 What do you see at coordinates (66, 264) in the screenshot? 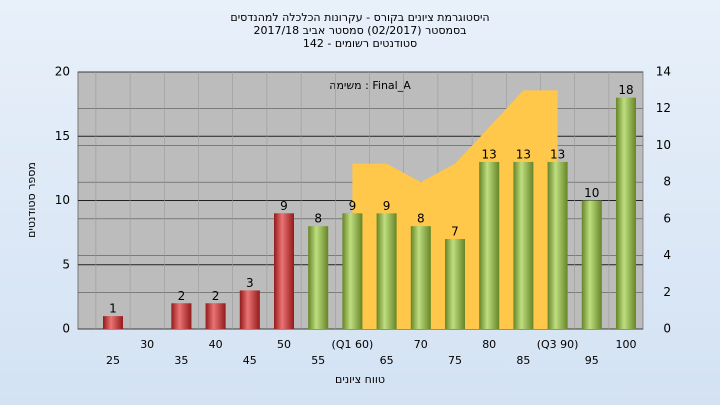
I see `y-tick-label: 5` at bounding box center [66, 264].